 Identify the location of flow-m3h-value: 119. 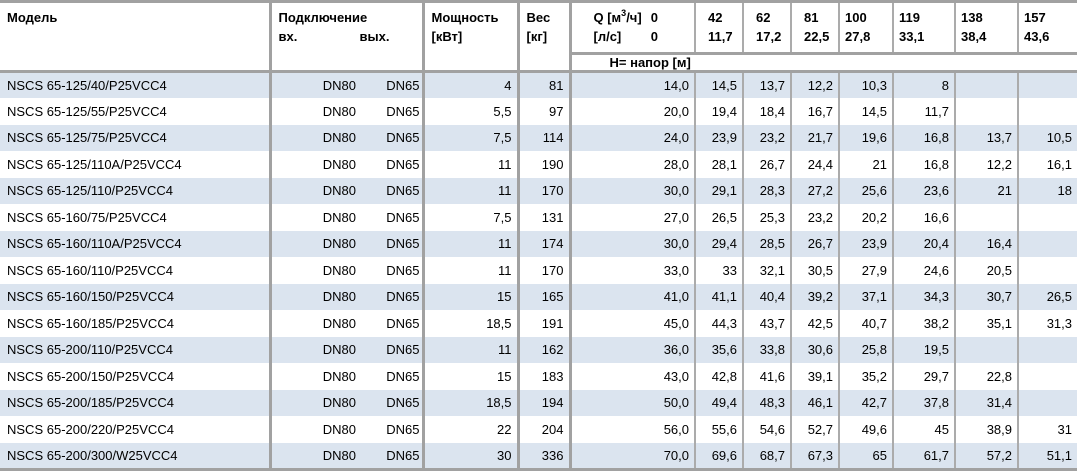
(909, 17).